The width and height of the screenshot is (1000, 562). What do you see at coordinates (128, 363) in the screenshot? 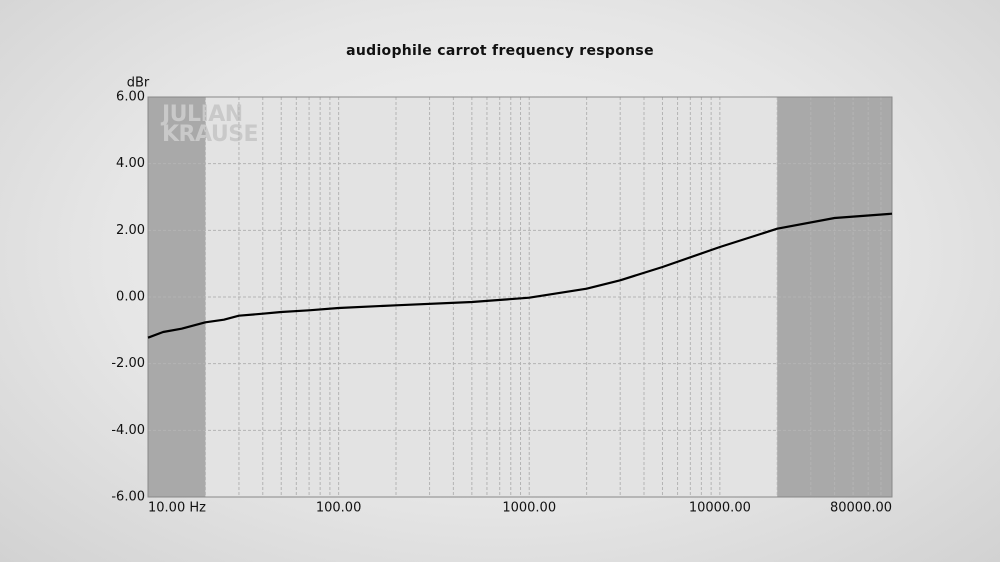
I see `y-tick-label: -2.00` at bounding box center [128, 363].